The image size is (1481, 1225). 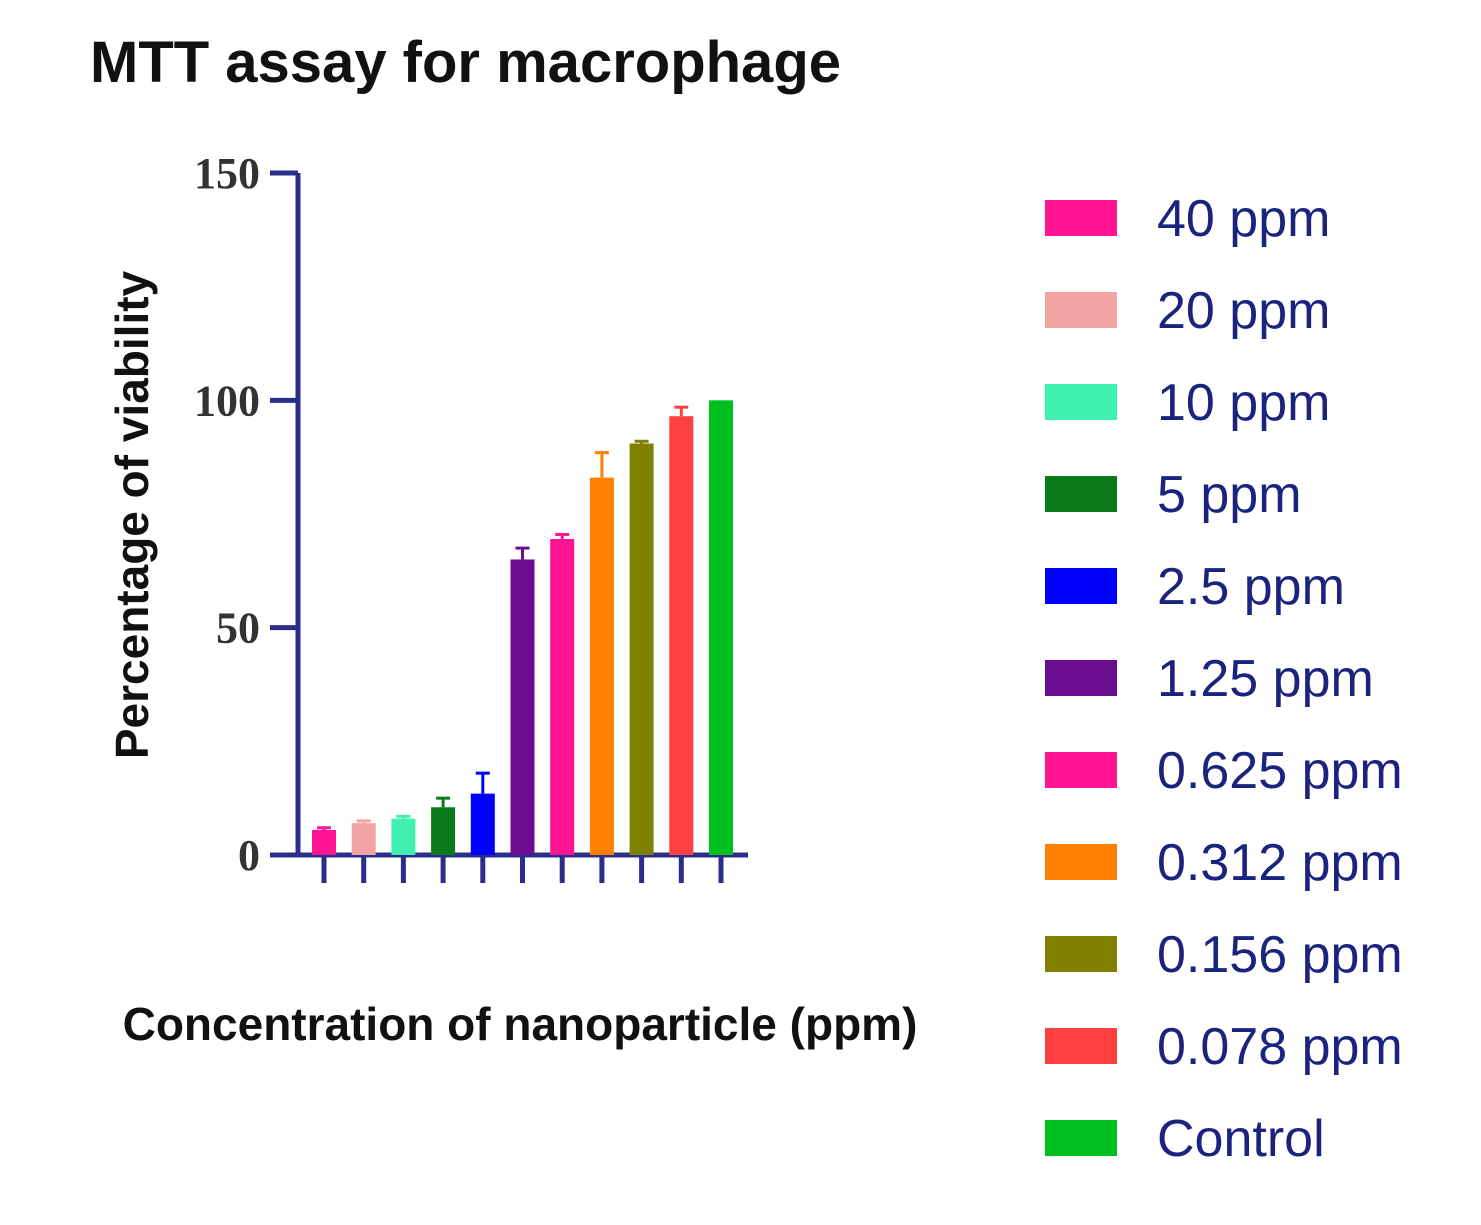 I want to click on legend-item: 2.5 ppm, so click(x=1195, y=587).